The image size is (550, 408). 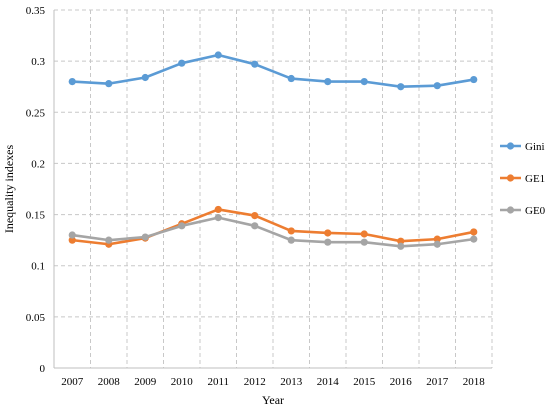 I want to click on x-tick-label: 2015, so click(x=364, y=382).